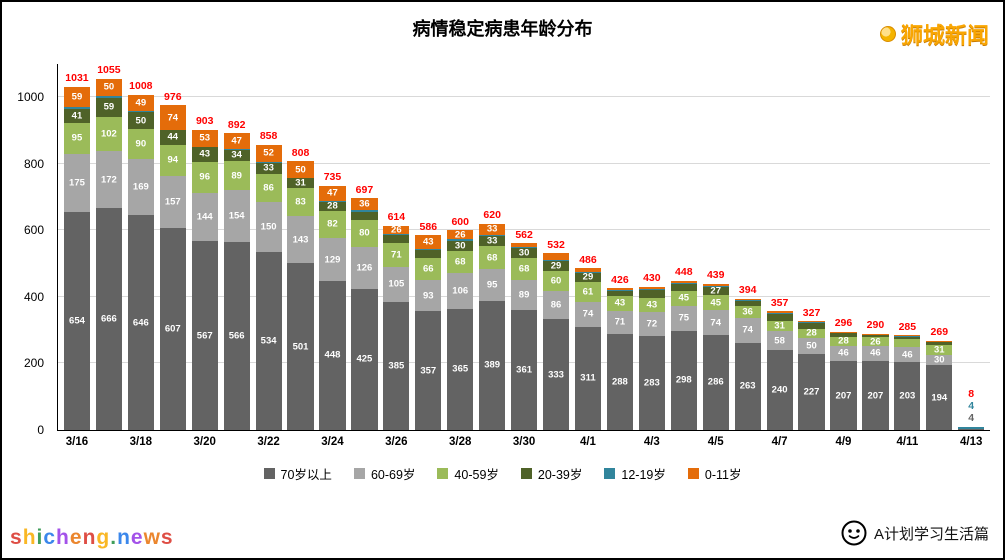 The height and width of the screenshot is (560, 1005). I want to click on bar-segment-age-70-plus: 283, so click(651, 382).